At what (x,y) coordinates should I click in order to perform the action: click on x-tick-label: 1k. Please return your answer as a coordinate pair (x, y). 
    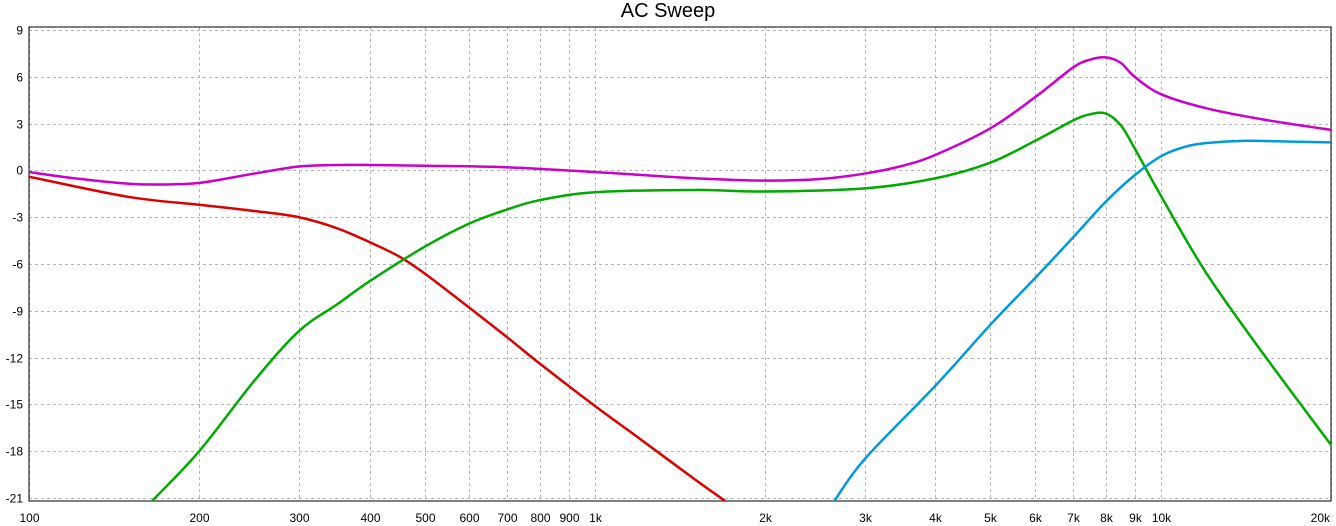
    Looking at the image, I should click on (596, 518).